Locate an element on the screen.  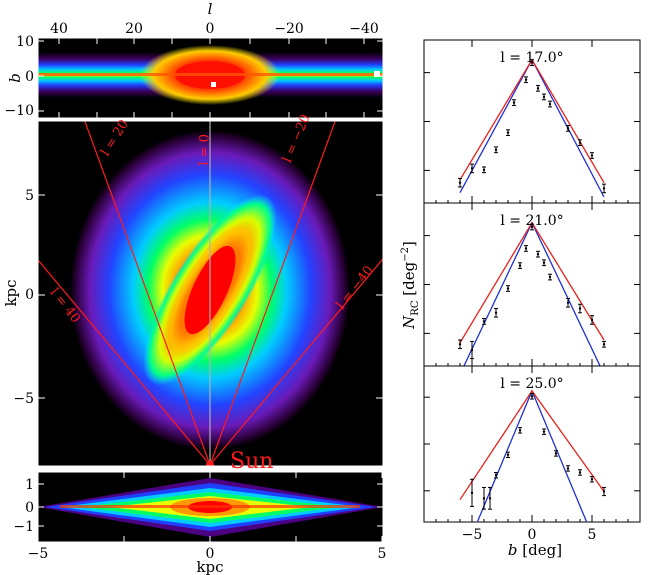
sky-xtick-3: 0 is located at coordinates (210, 29).